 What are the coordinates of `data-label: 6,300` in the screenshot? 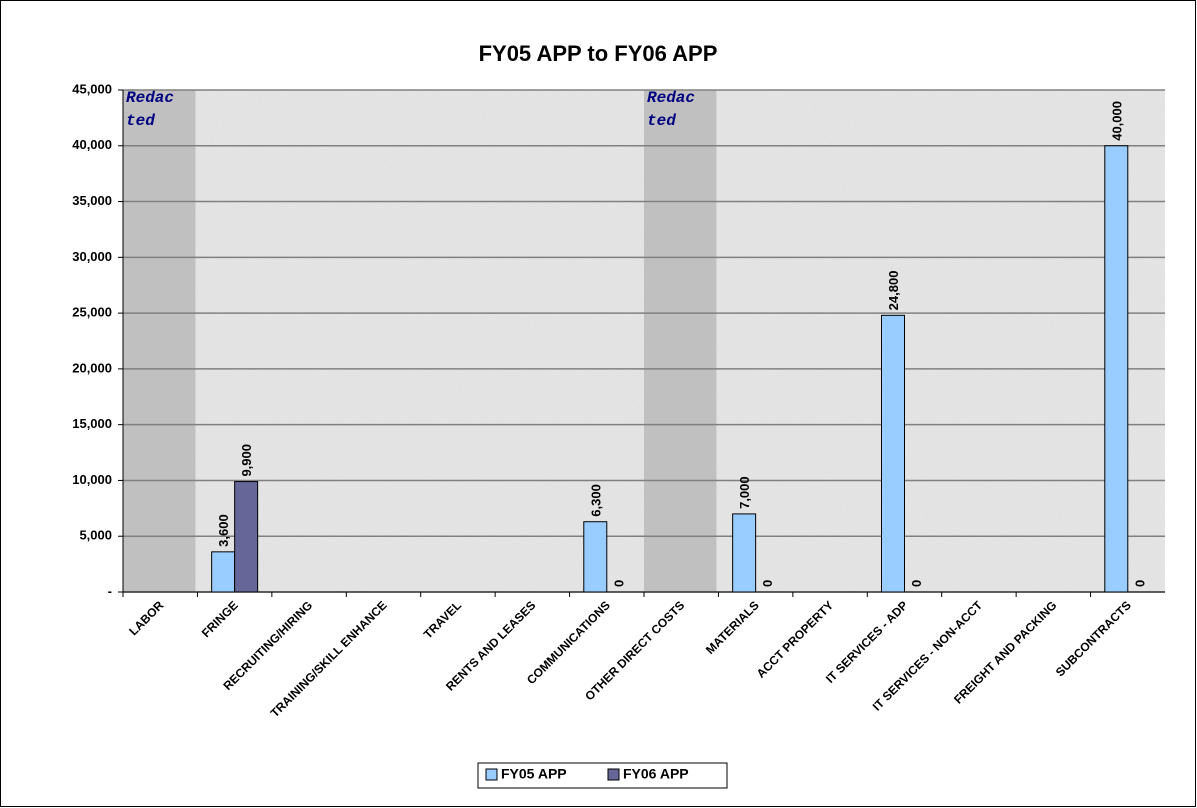 It's located at (595, 500).